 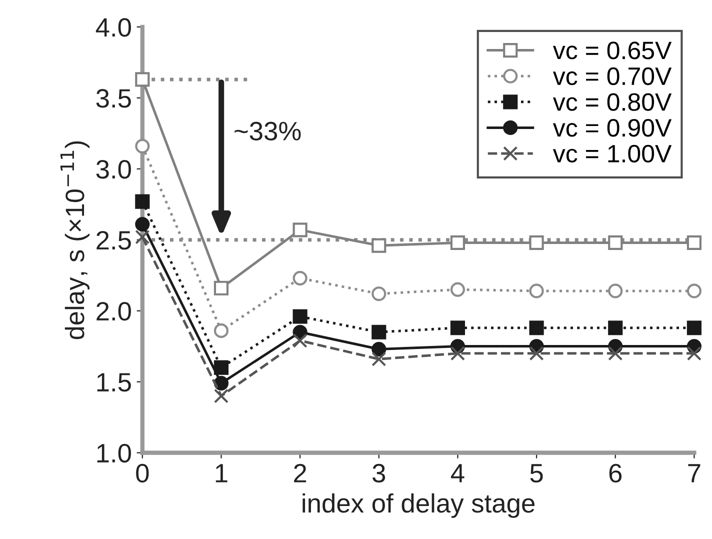 What do you see at coordinates (114, 453) in the screenshot?
I see `y-tick-label: 1.0` at bounding box center [114, 453].